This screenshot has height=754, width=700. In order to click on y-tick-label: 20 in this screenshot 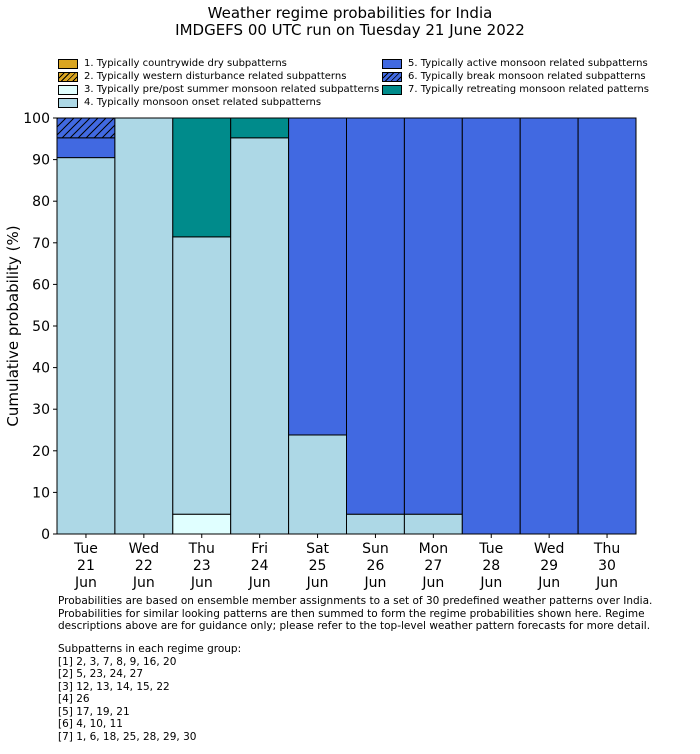, I will do `click(41, 452)`.